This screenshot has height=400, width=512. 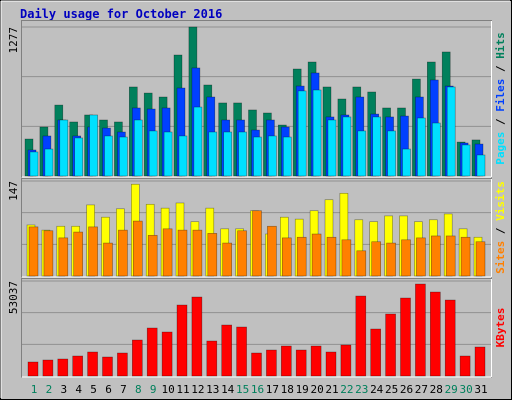 What do you see at coordinates (108, 389) in the screenshot?
I see `x-tick-label: 6` at bounding box center [108, 389].